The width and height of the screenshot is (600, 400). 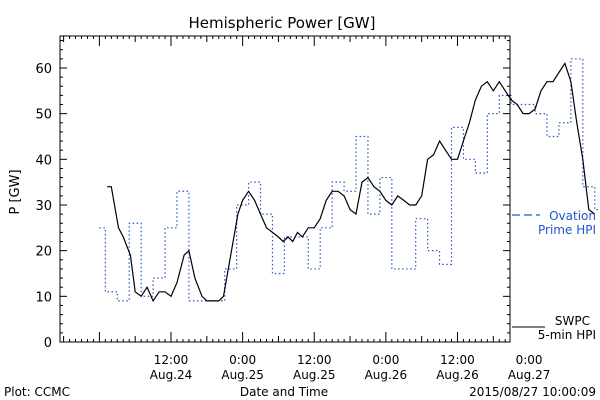 What do you see at coordinates (572, 216) in the screenshot?
I see `legend-ovation-label-1: Ovation` at bounding box center [572, 216].